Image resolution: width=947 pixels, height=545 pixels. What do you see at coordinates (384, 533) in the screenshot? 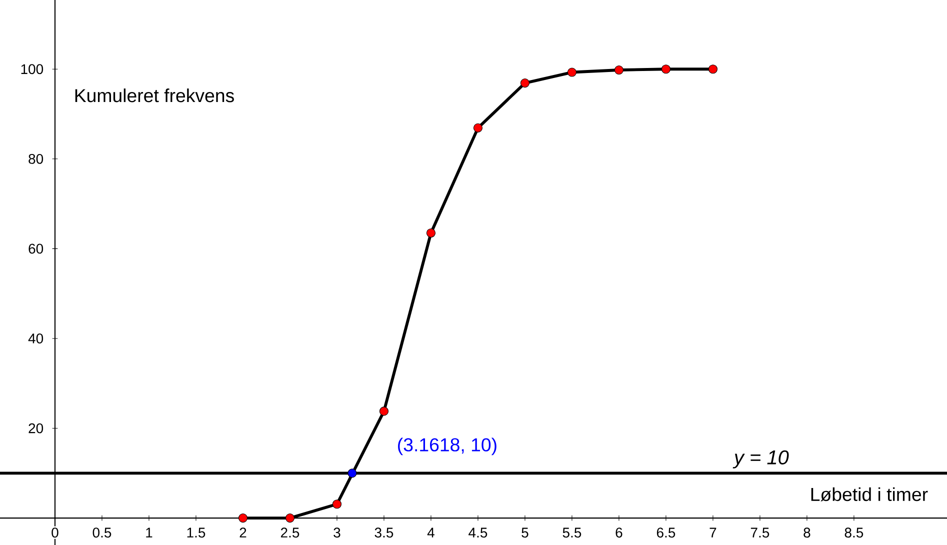
I see `x-tick-label: 3.5` at bounding box center [384, 533].